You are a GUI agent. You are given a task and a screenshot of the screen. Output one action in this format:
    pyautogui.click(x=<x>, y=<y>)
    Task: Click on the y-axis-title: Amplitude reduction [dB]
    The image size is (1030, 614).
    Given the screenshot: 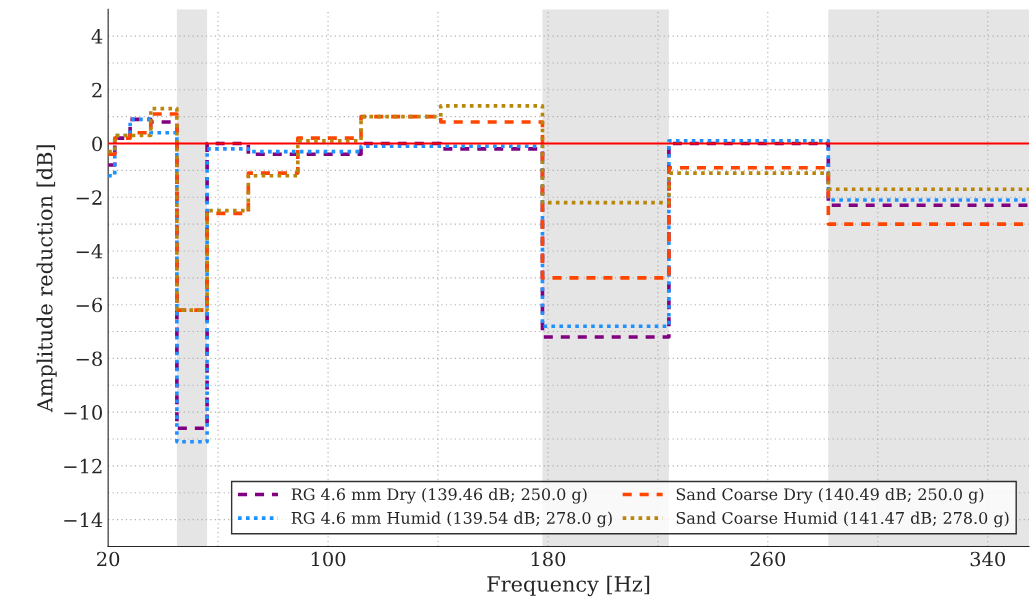 What is the action you would take?
    pyautogui.click(x=46, y=279)
    